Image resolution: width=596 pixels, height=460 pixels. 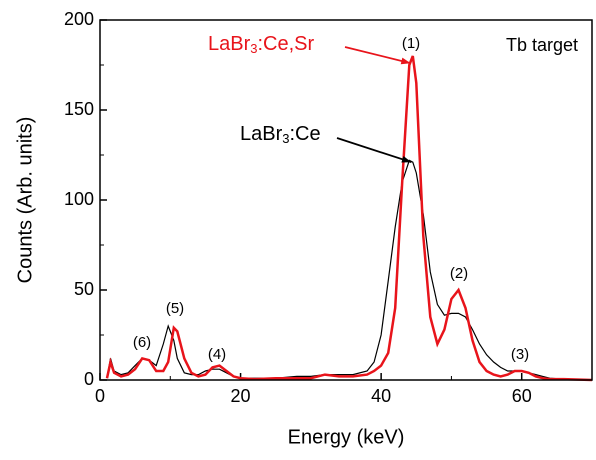 What do you see at coordinates (542, 45) in the screenshot?
I see `annotation: Tb target` at bounding box center [542, 45].